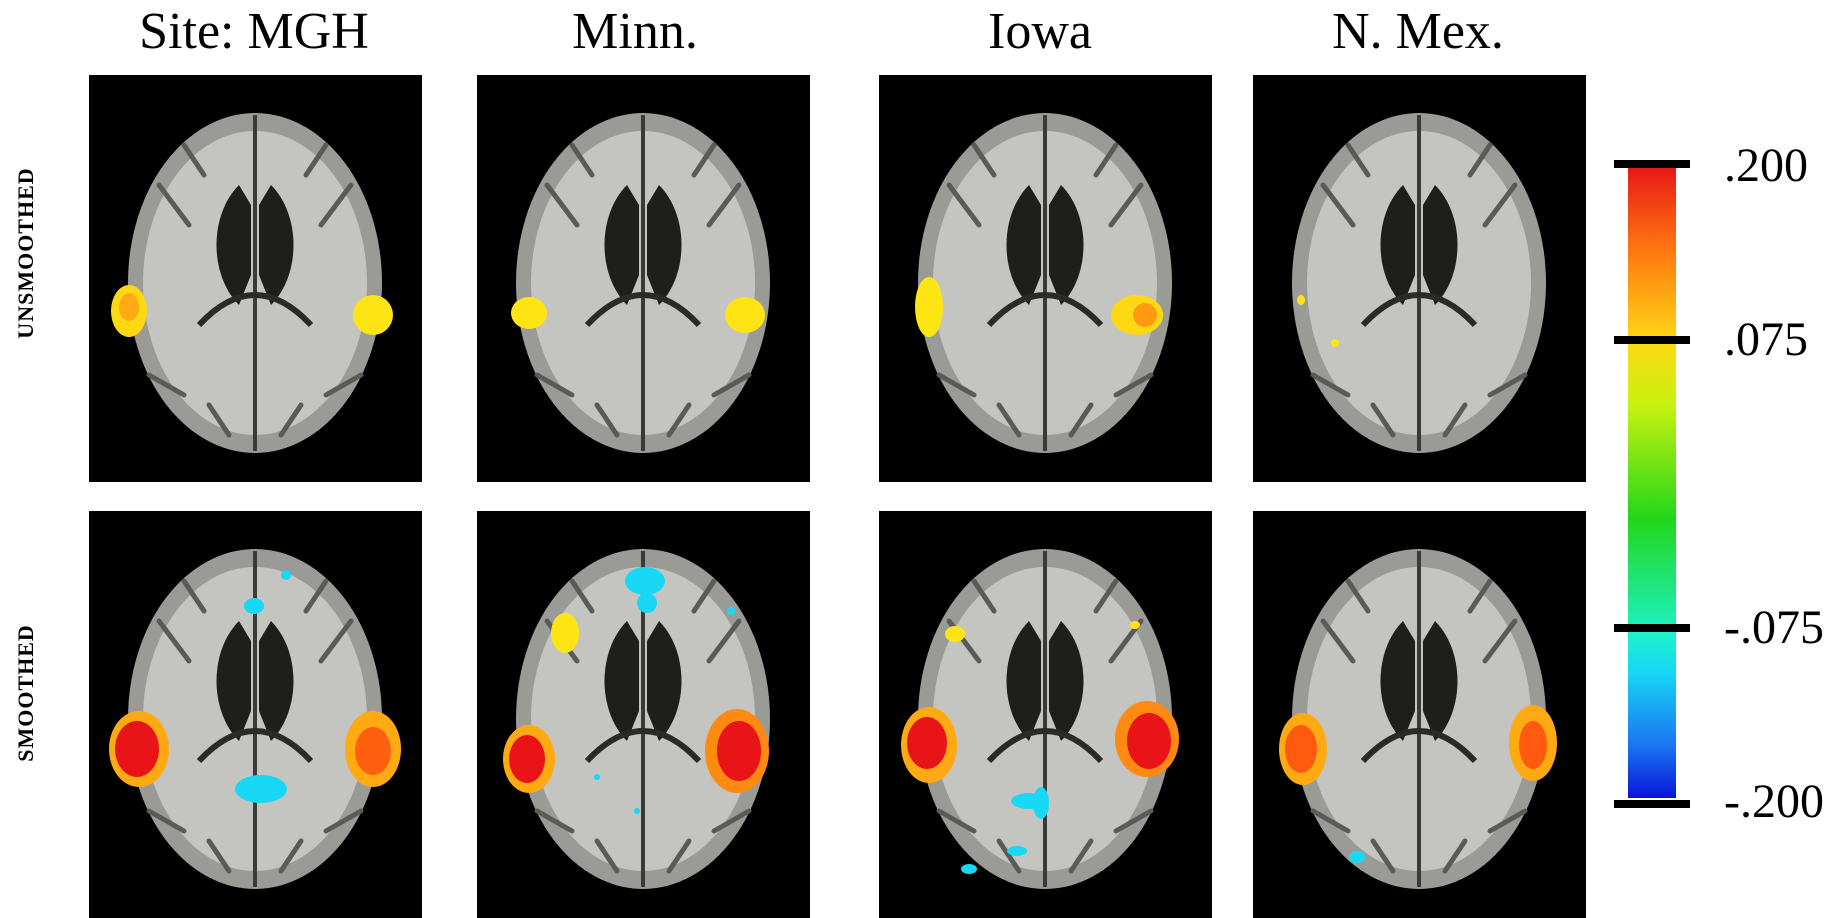 Image resolution: width=1833 pixels, height=918 pixels. Describe the element at coordinates (1774, 801) in the screenshot. I see `colorbar-label-neg200: -.200` at that location.